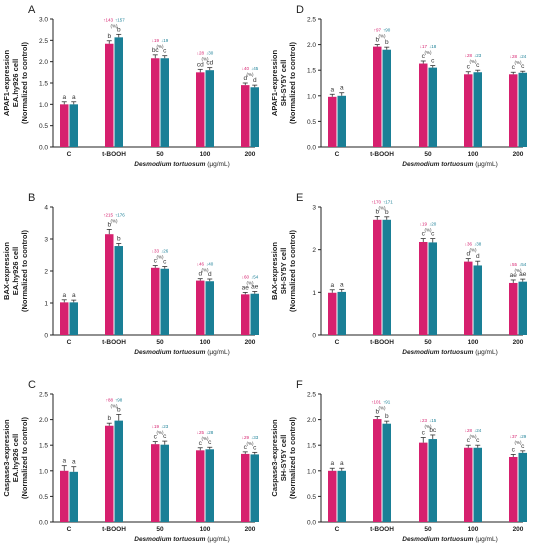  What do you see at coordinates (523, 436) in the screenshot?
I see `percent-change-b: ↓29` at bounding box center [523, 436].